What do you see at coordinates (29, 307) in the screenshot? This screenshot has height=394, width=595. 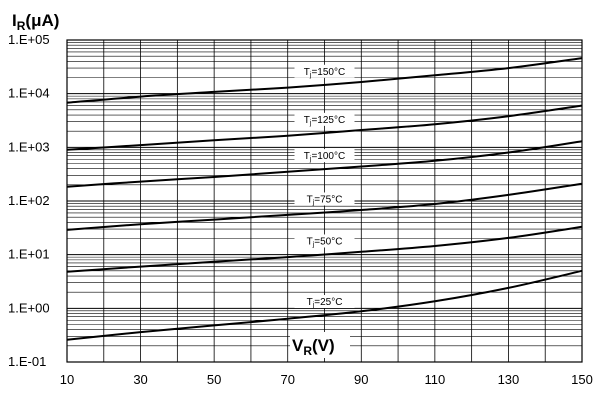 I see `y-tick-label: 1.E+00` at bounding box center [29, 307].